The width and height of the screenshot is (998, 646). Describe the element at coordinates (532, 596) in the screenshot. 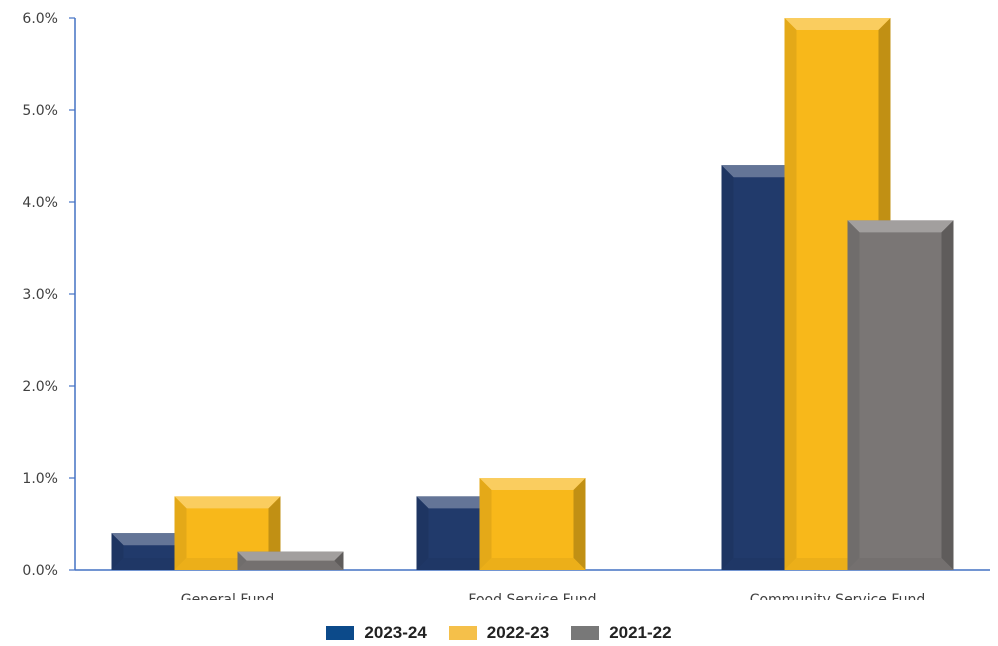

I see `x-category-label: Food Service Fund` at that location.